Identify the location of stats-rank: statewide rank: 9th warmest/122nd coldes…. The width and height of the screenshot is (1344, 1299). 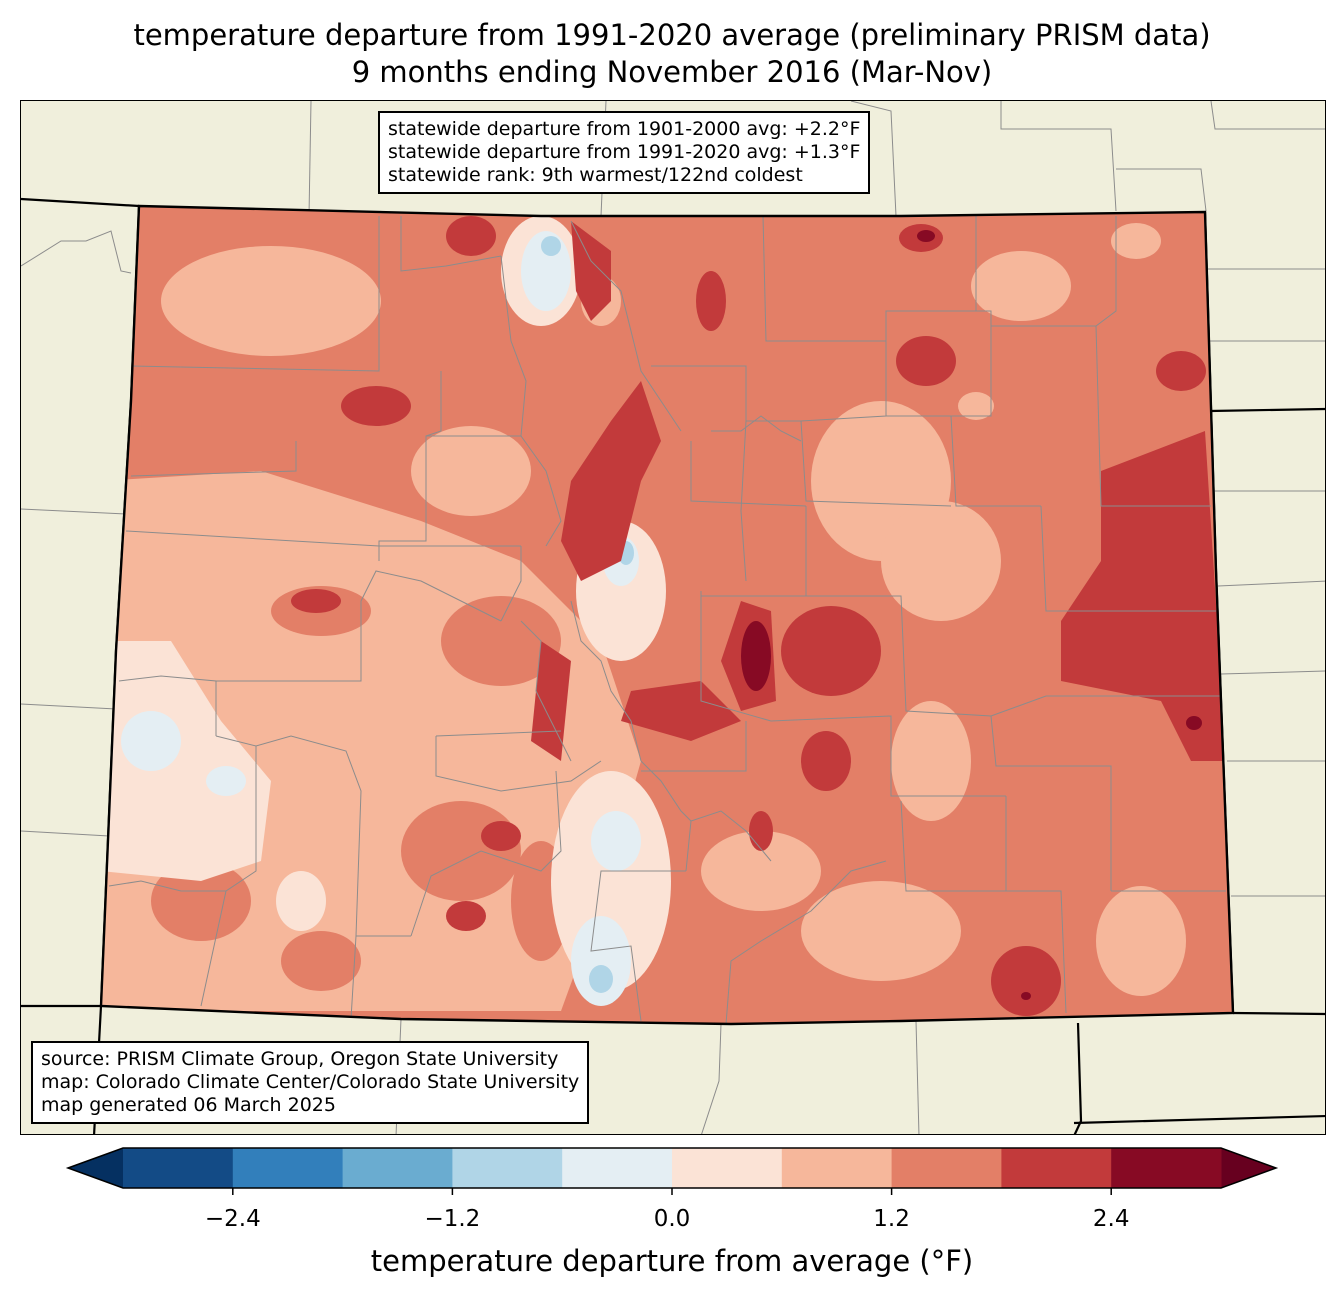
(595, 175).